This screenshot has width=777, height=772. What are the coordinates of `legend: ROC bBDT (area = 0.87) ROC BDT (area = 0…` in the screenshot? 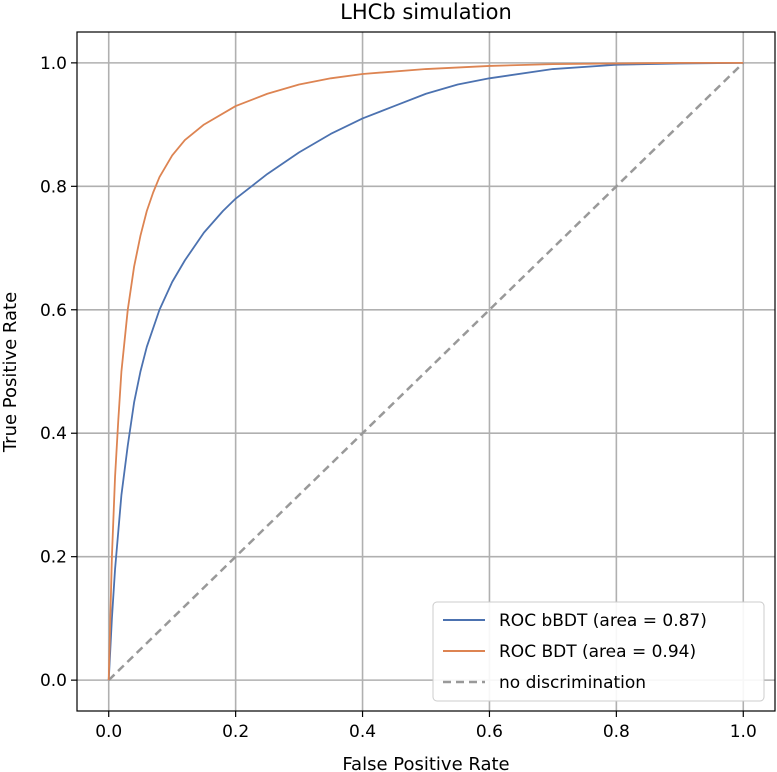 It's located at (598, 651).